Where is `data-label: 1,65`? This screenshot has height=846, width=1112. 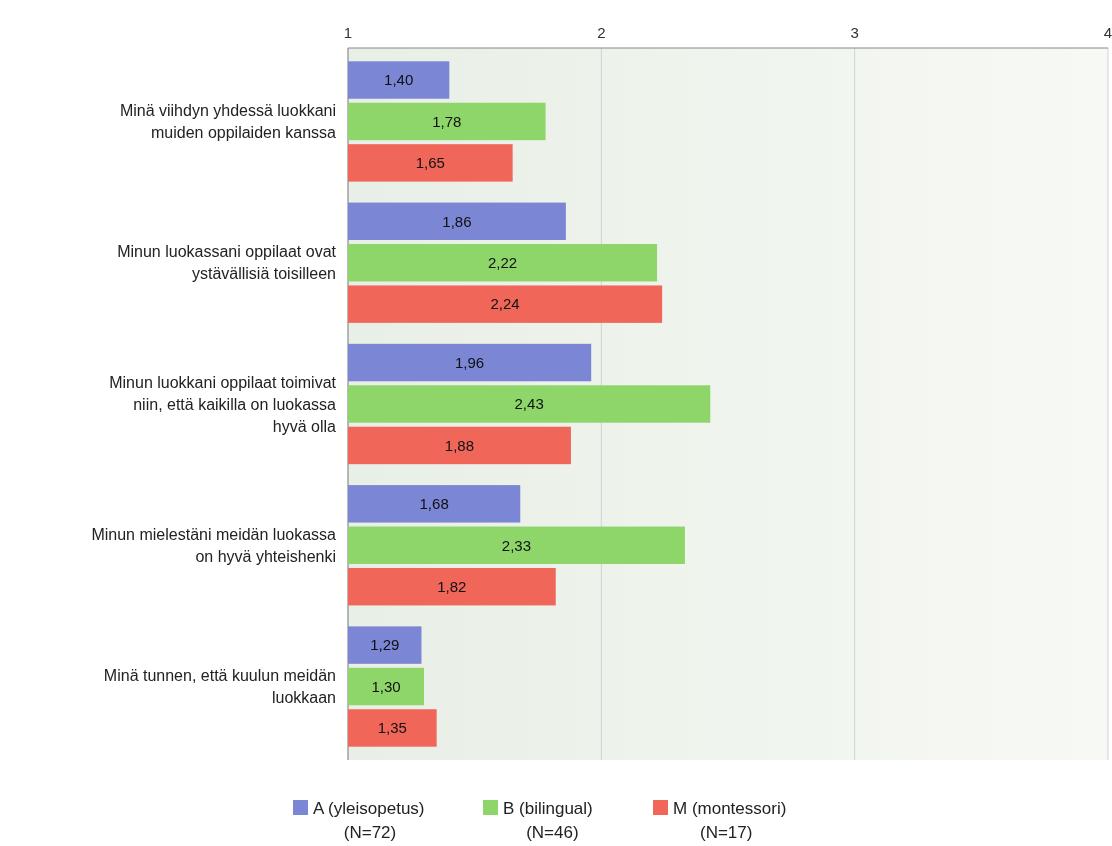 data-label: 1,65 is located at coordinates (430, 163).